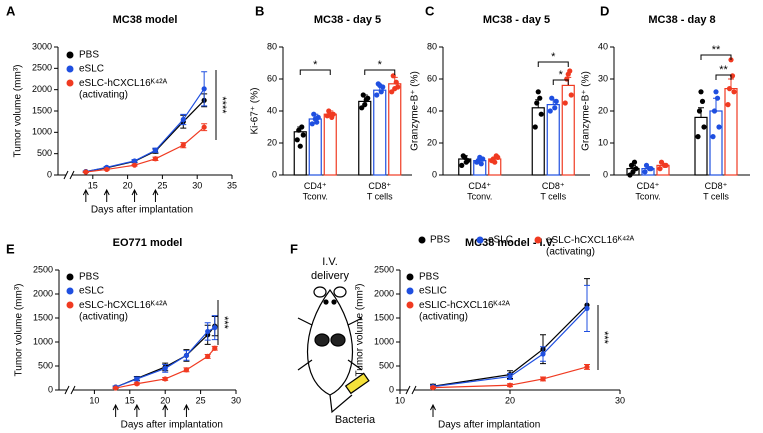  I want to click on annotation: ****, so click(222, 105).